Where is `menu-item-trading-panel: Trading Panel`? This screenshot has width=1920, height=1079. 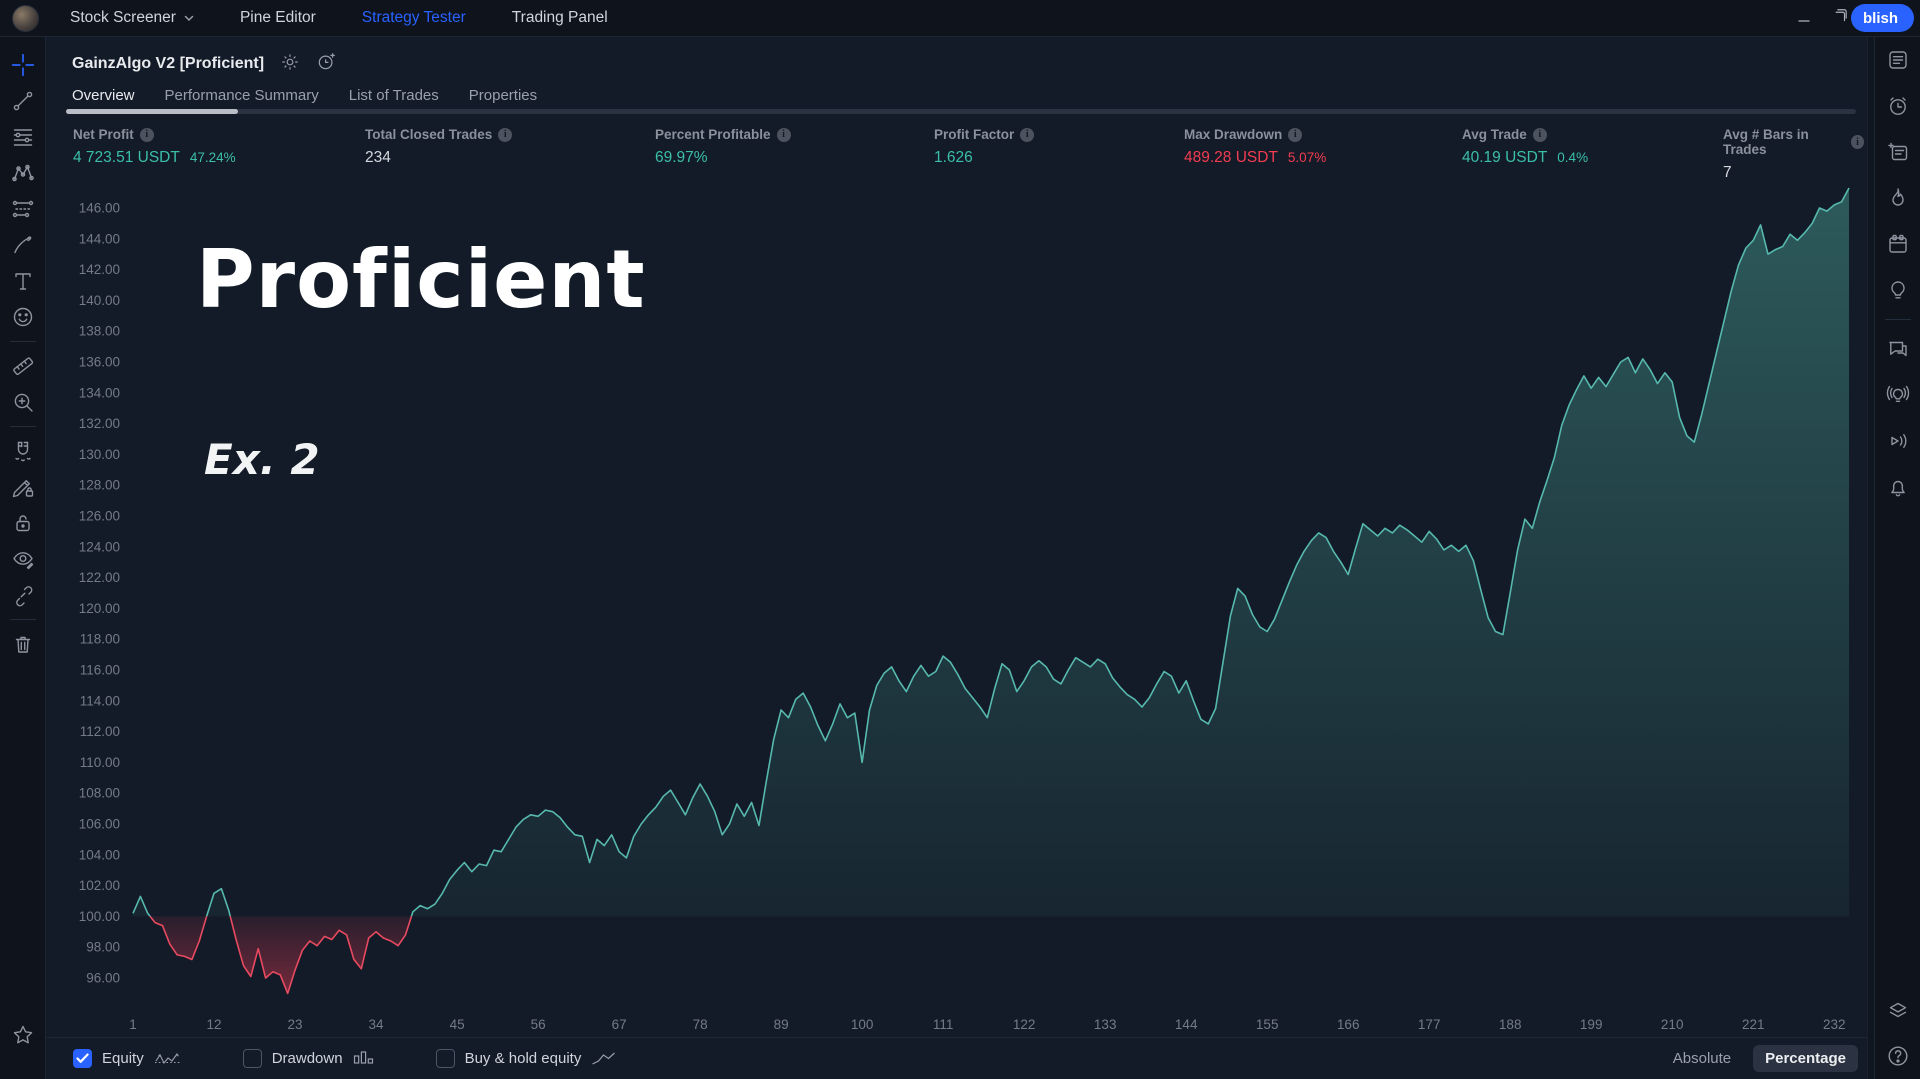 menu-item-trading-panel: Trading Panel is located at coordinates (560, 18).